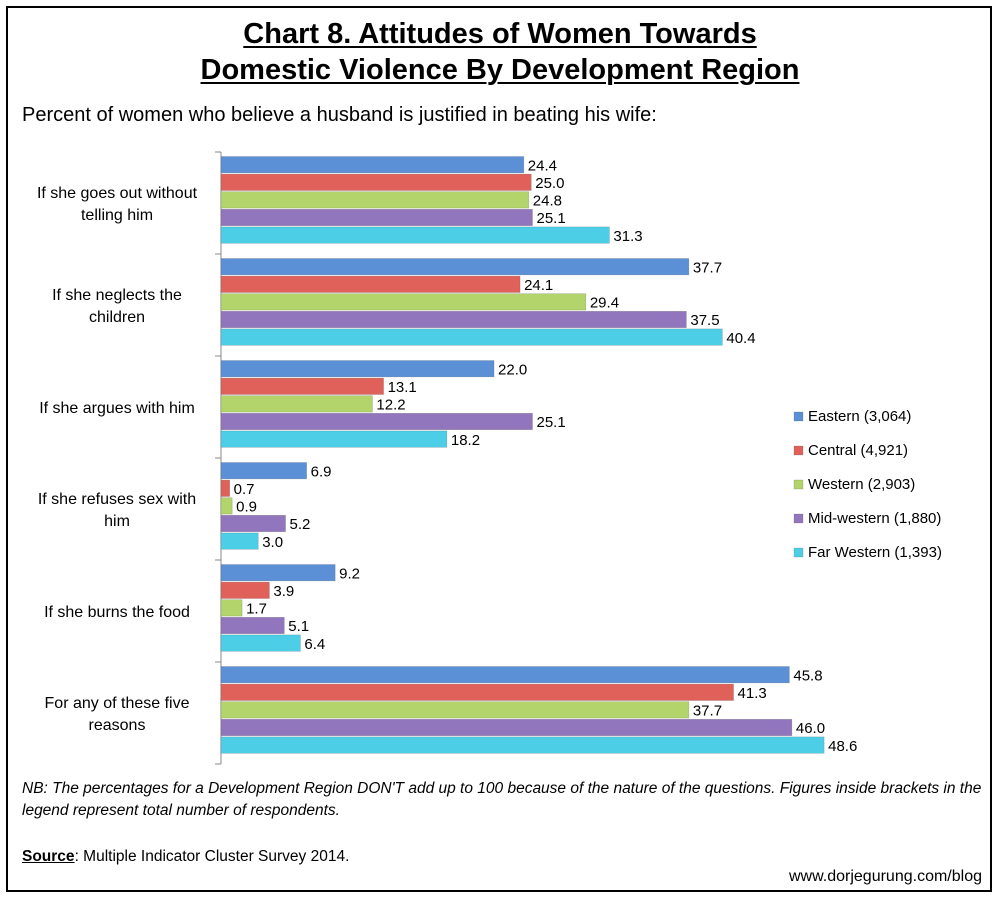 The image size is (1000, 901). What do you see at coordinates (547, 201) in the screenshot?
I see `data-label: 24.8` at bounding box center [547, 201].